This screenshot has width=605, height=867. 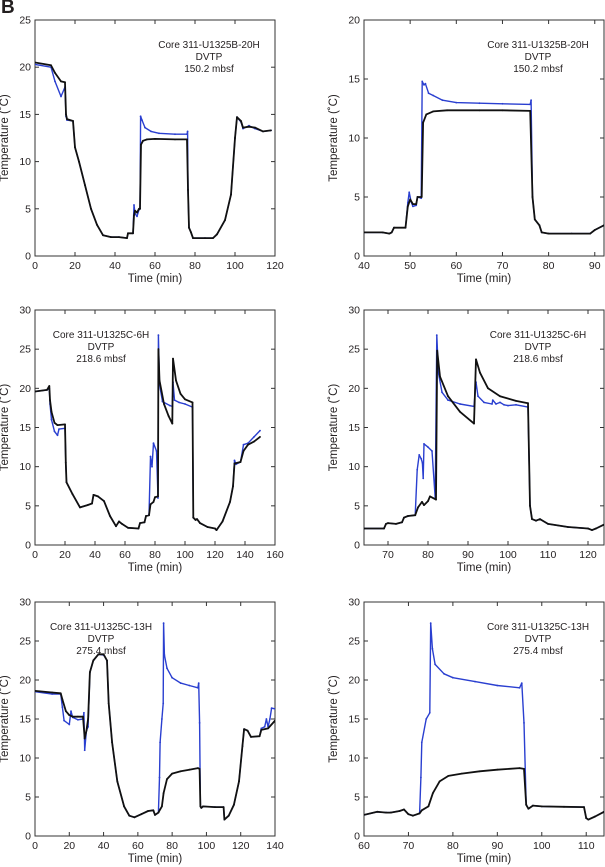 What do you see at coordinates (153, 151) in the screenshot?
I see `series-line-blue` at bounding box center [153, 151].